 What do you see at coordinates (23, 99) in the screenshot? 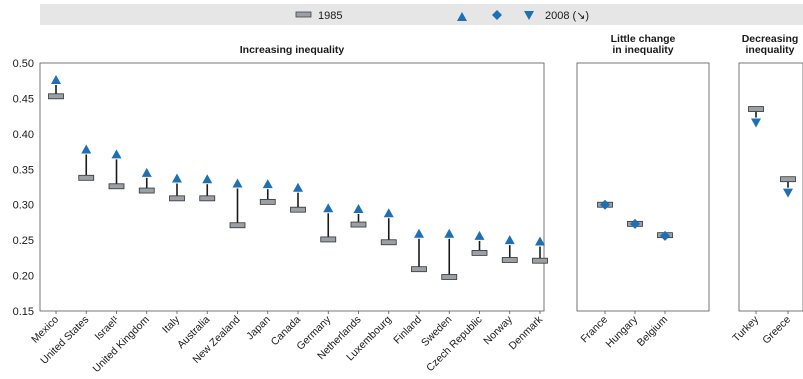
I see `y-tick-label: 0.45` at bounding box center [23, 99].